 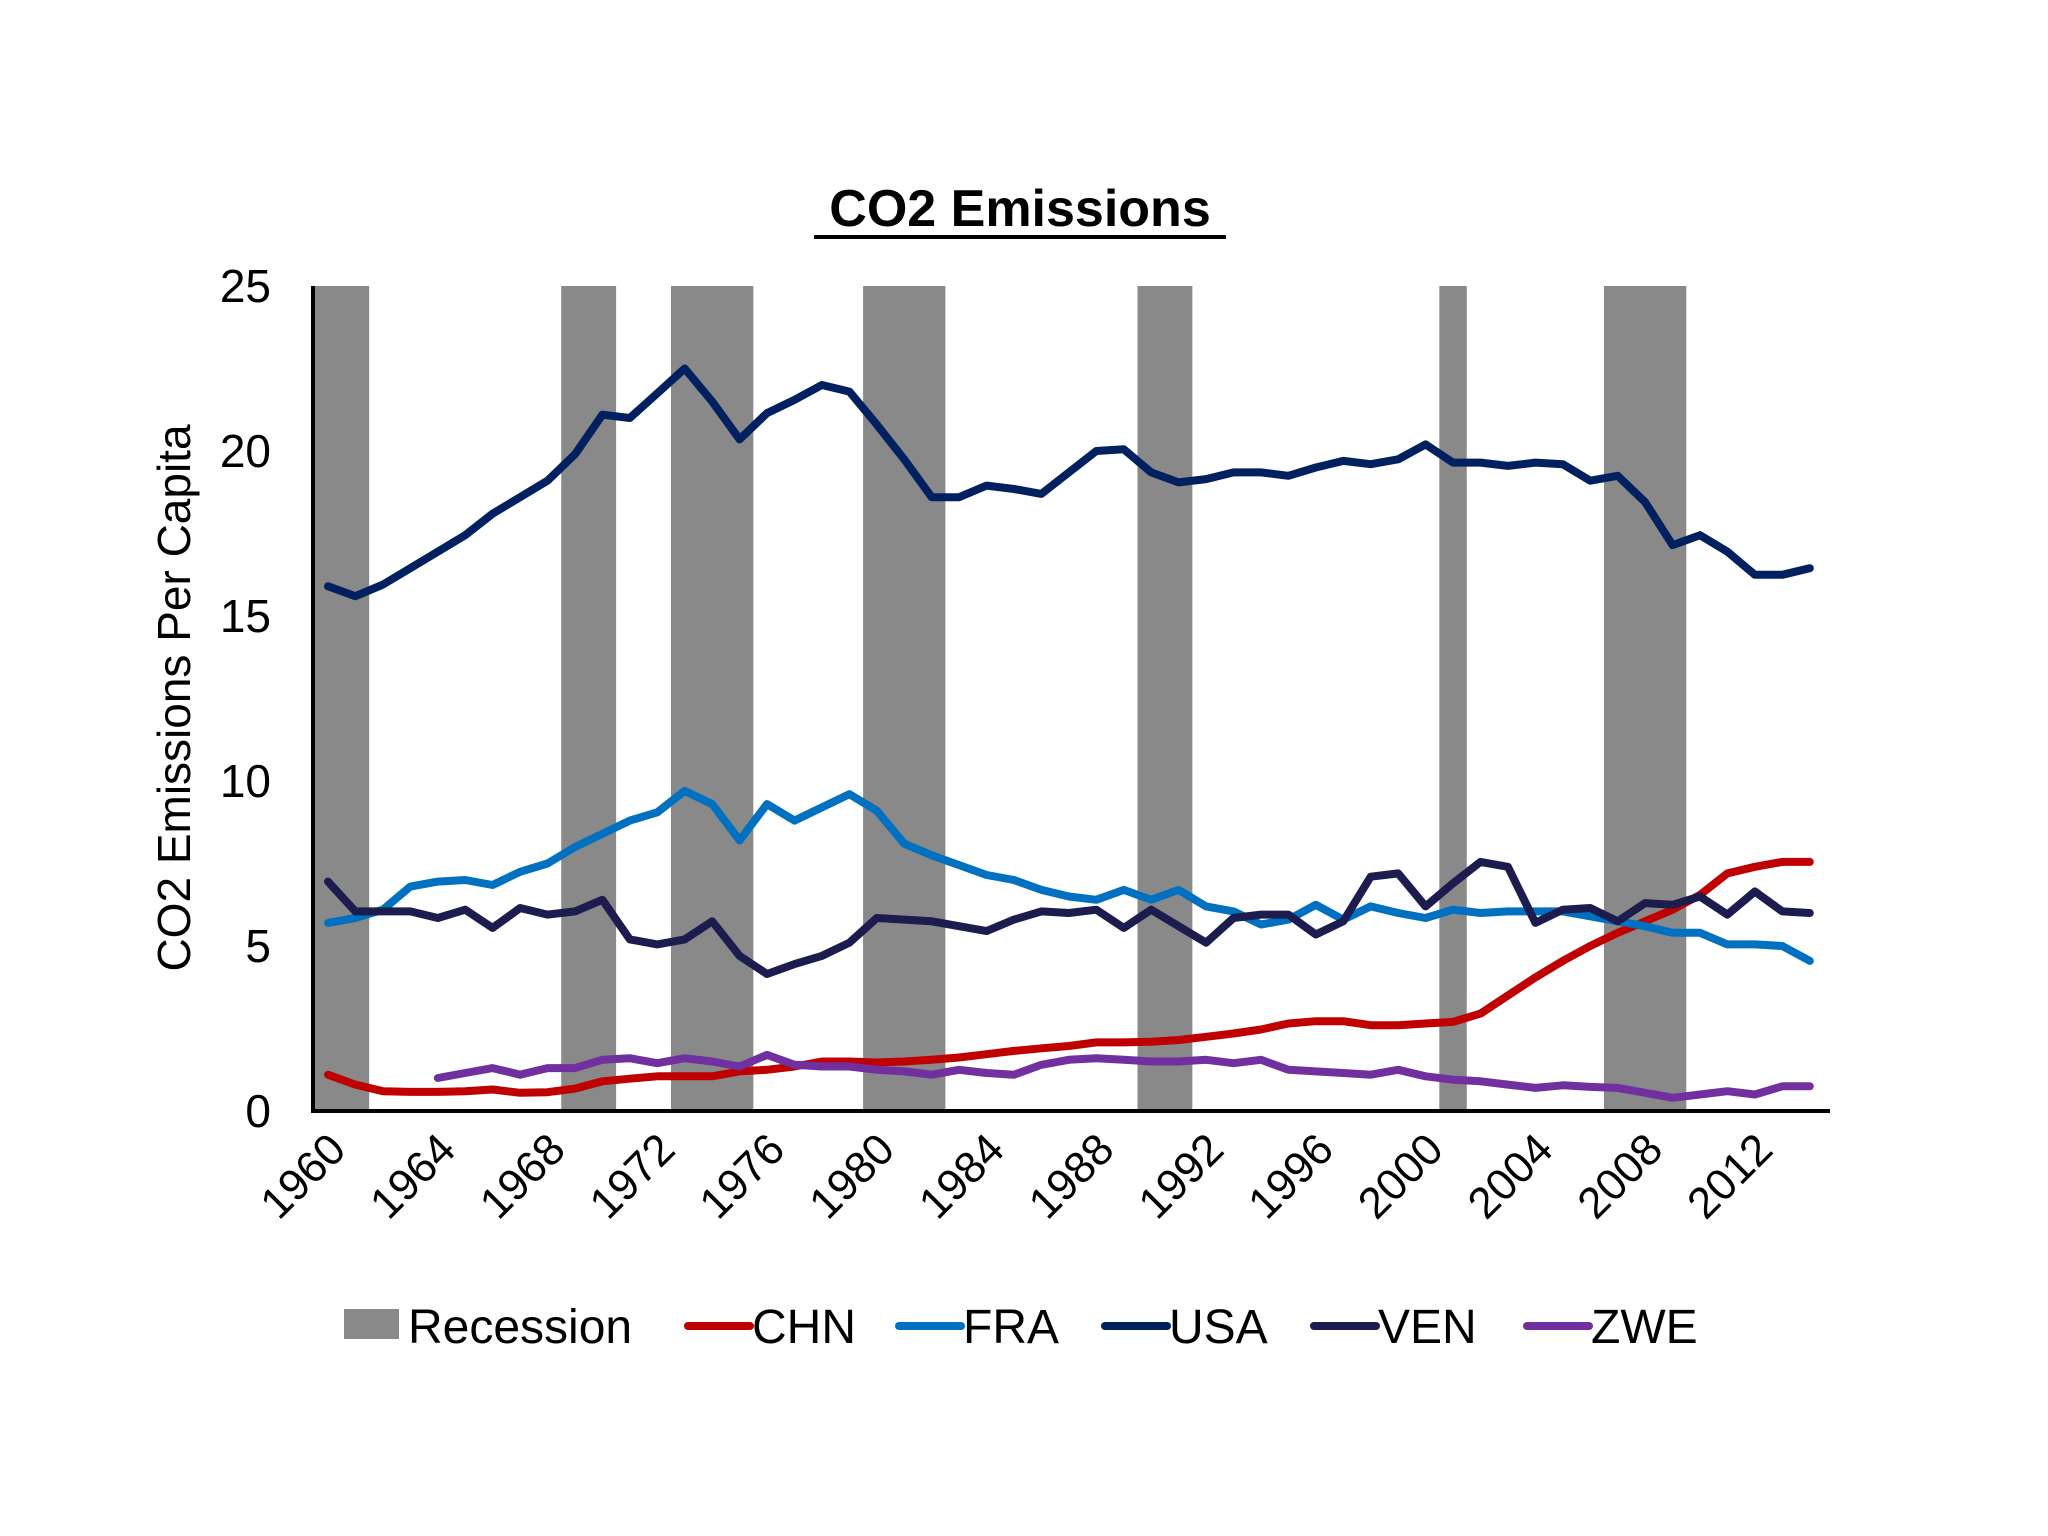 What do you see at coordinates (712, 698) in the screenshot?
I see `recession-band-1973` at bounding box center [712, 698].